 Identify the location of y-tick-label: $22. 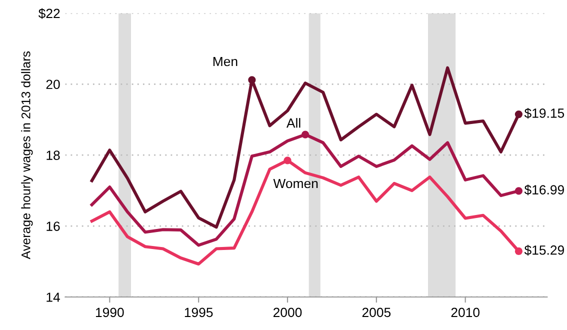
(49, 13).